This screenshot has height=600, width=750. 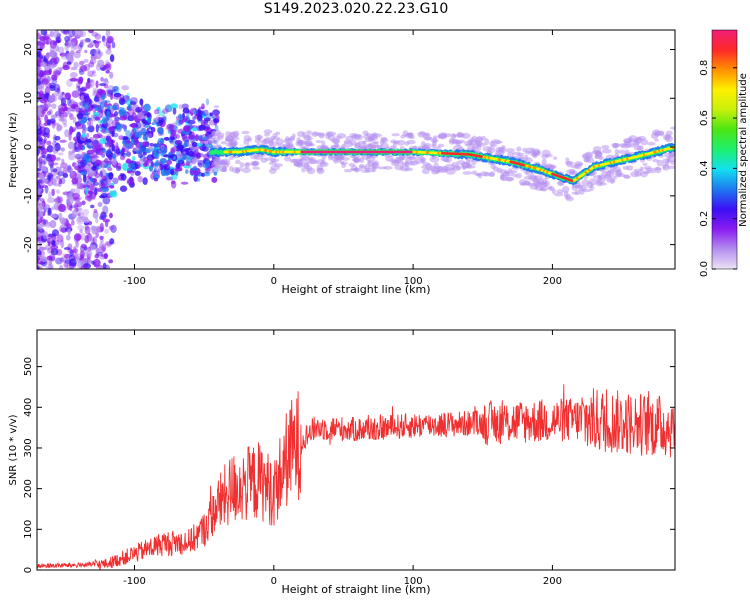 I want to click on snr-y-tick-label: 0, so click(x=28, y=570).